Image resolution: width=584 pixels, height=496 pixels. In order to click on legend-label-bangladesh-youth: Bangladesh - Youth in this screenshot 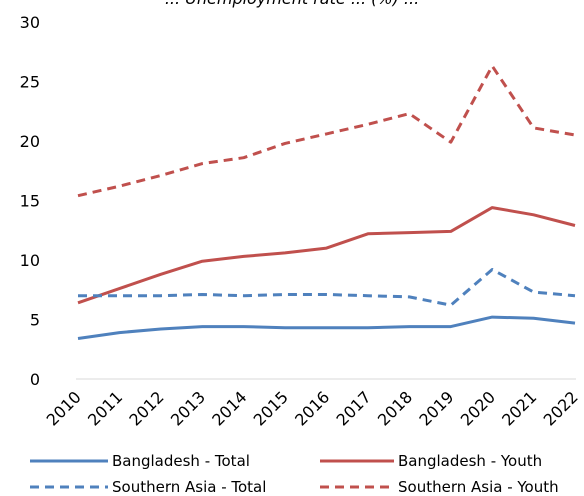, I will do `click(470, 461)`.